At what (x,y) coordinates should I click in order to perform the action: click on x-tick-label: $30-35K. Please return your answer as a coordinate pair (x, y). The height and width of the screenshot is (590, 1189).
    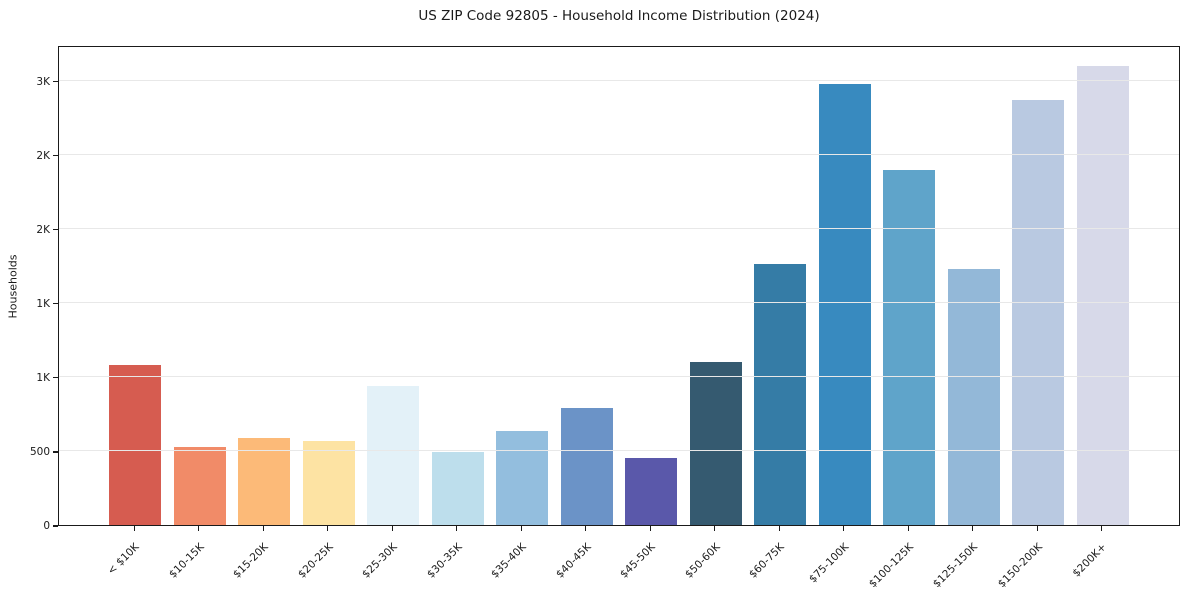
    Looking at the image, I should click on (444, 561).